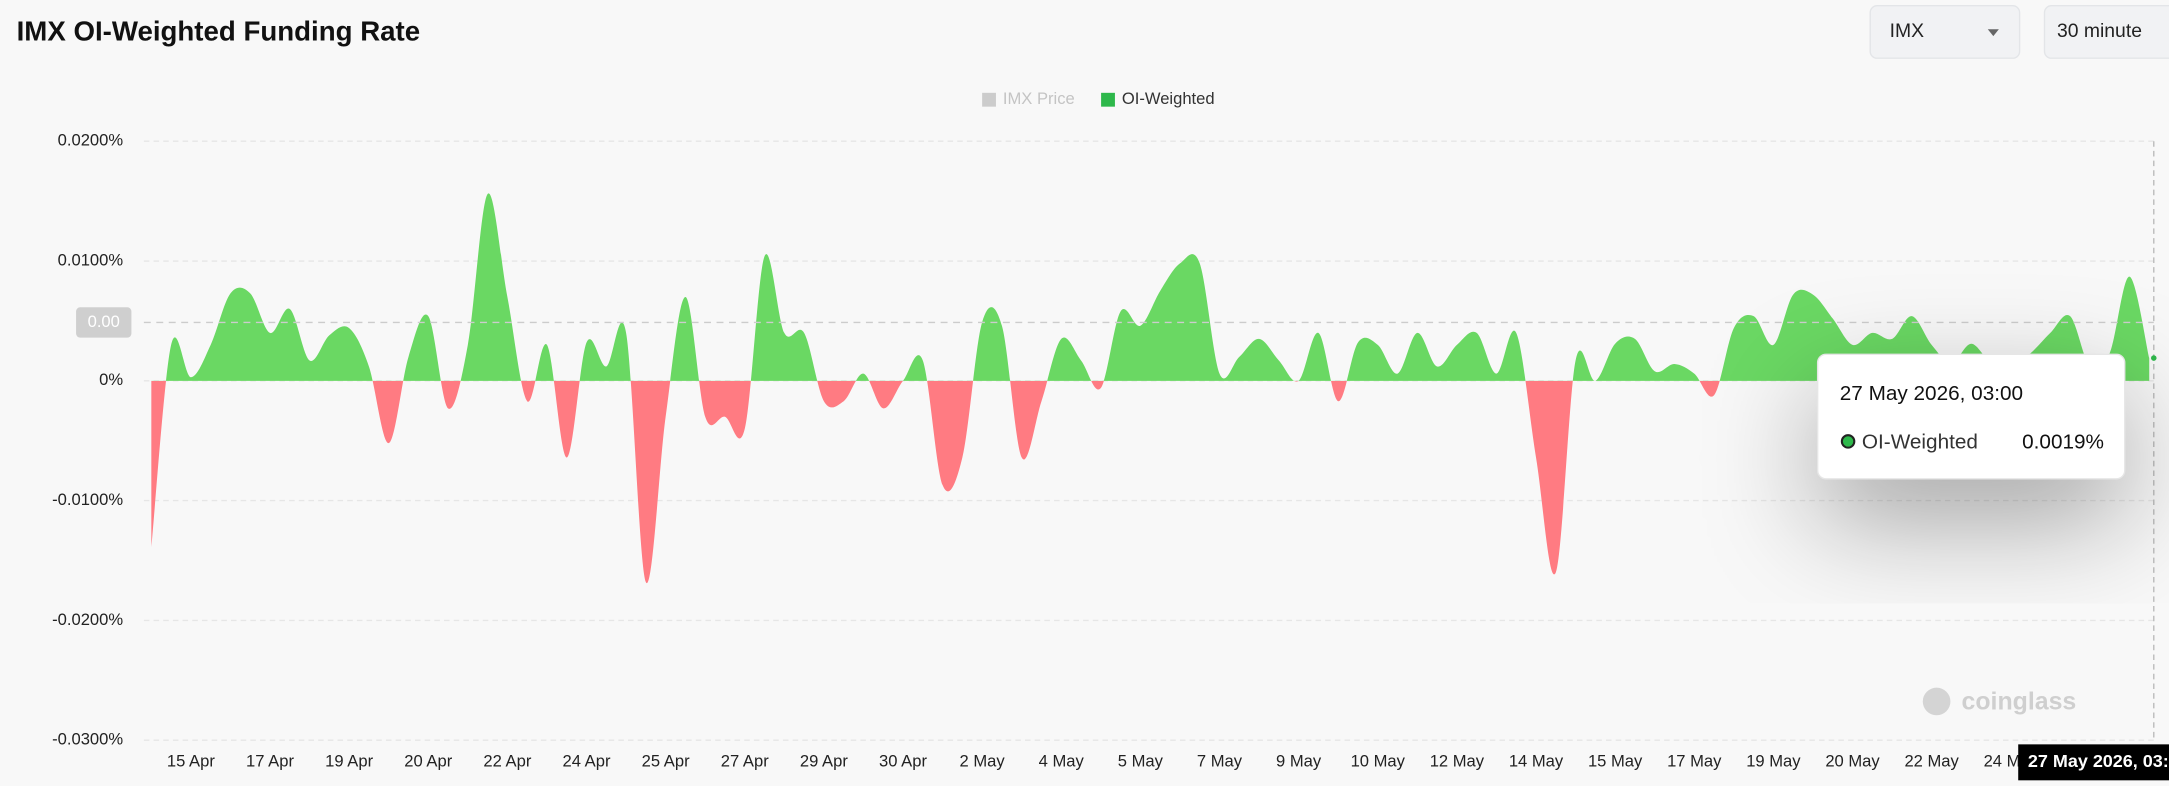  Describe the element at coordinates (219, 31) in the screenshot. I see `page-title: IMX OI-Weighted Funding Rate` at that location.